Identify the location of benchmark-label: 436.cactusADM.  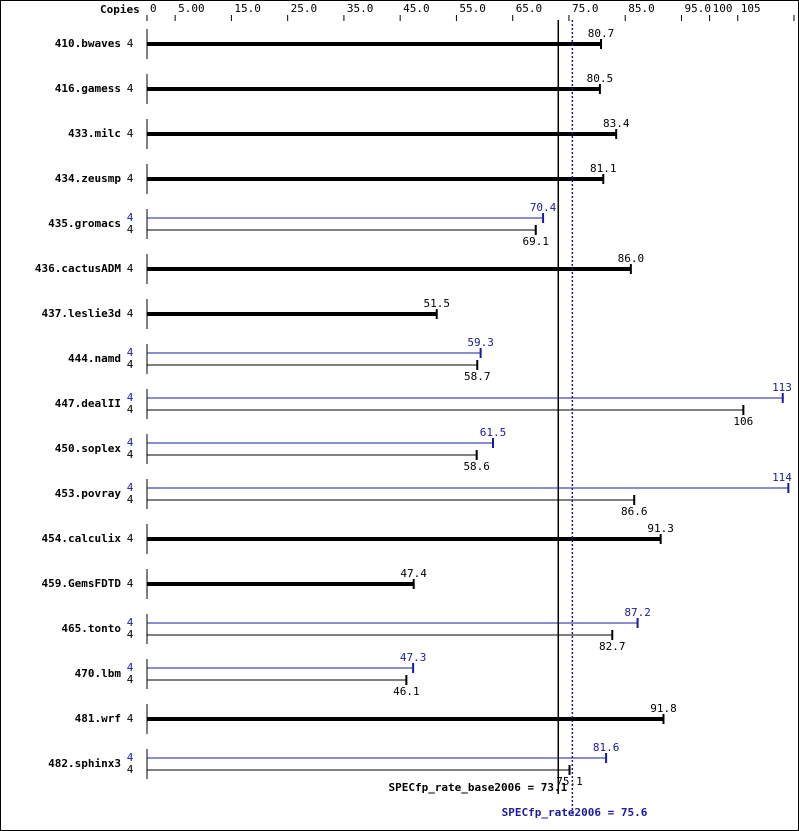
(78, 268).